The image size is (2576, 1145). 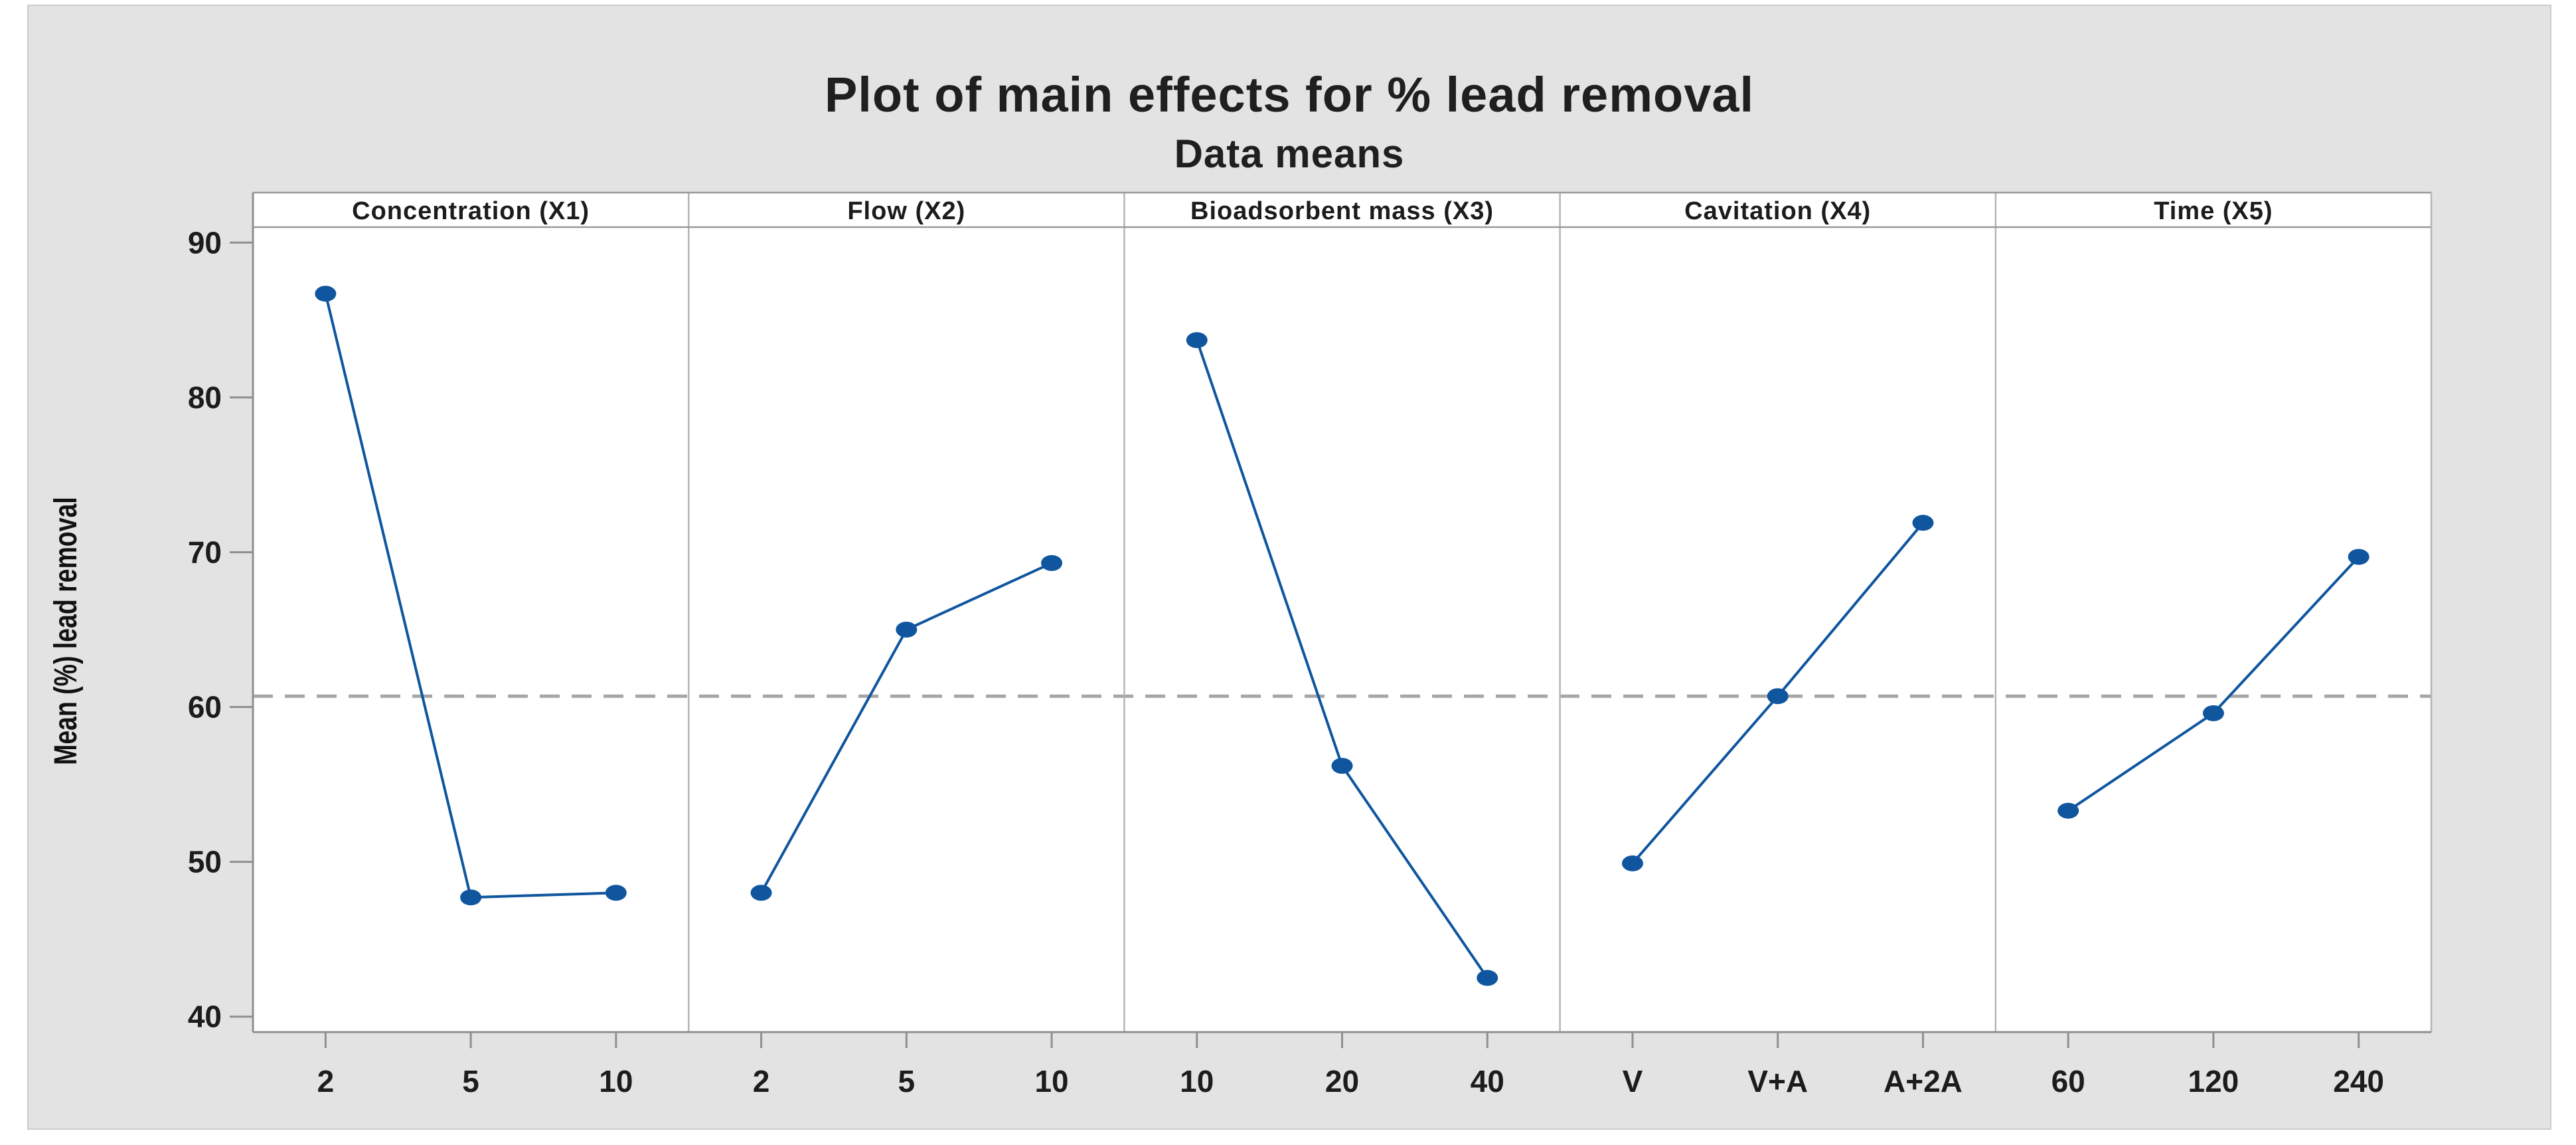 What do you see at coordinates (1777, 1081) in the screenshot?
I see `x-tick-label: V+A` at bounding box center [1777, 1081].